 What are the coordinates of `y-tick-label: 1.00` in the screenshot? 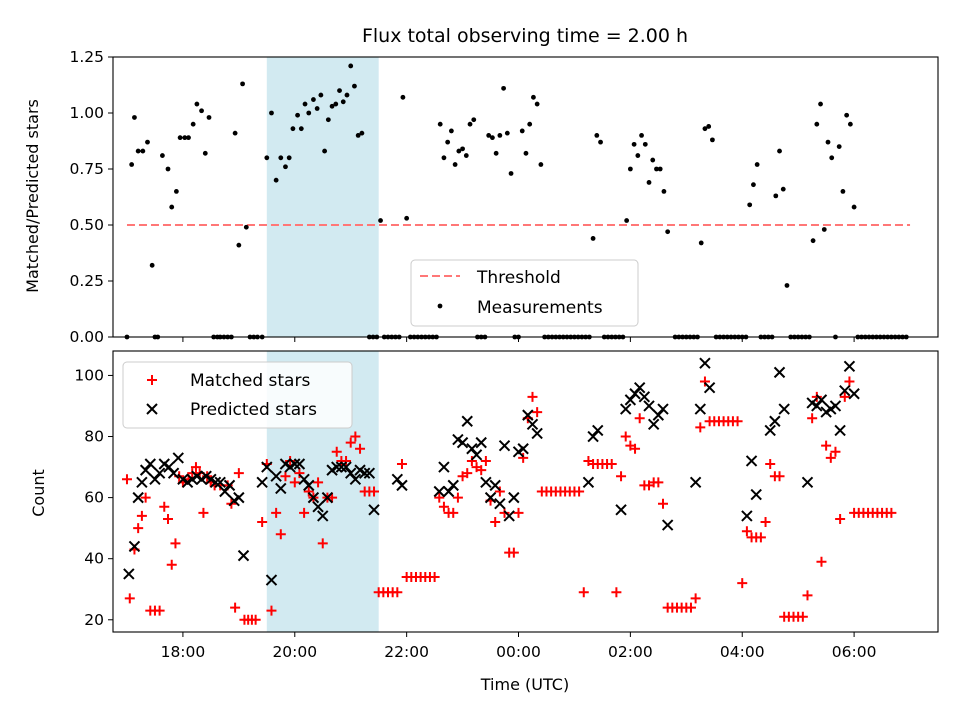 It's located at (86, 113).